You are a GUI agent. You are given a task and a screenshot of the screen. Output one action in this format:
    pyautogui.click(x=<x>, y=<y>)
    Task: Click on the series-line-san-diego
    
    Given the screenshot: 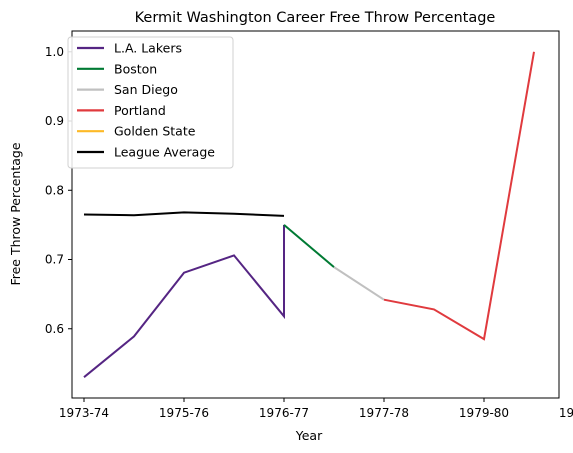 What is the action you would take?
    pyautogui.click(x=359, y=283)
    